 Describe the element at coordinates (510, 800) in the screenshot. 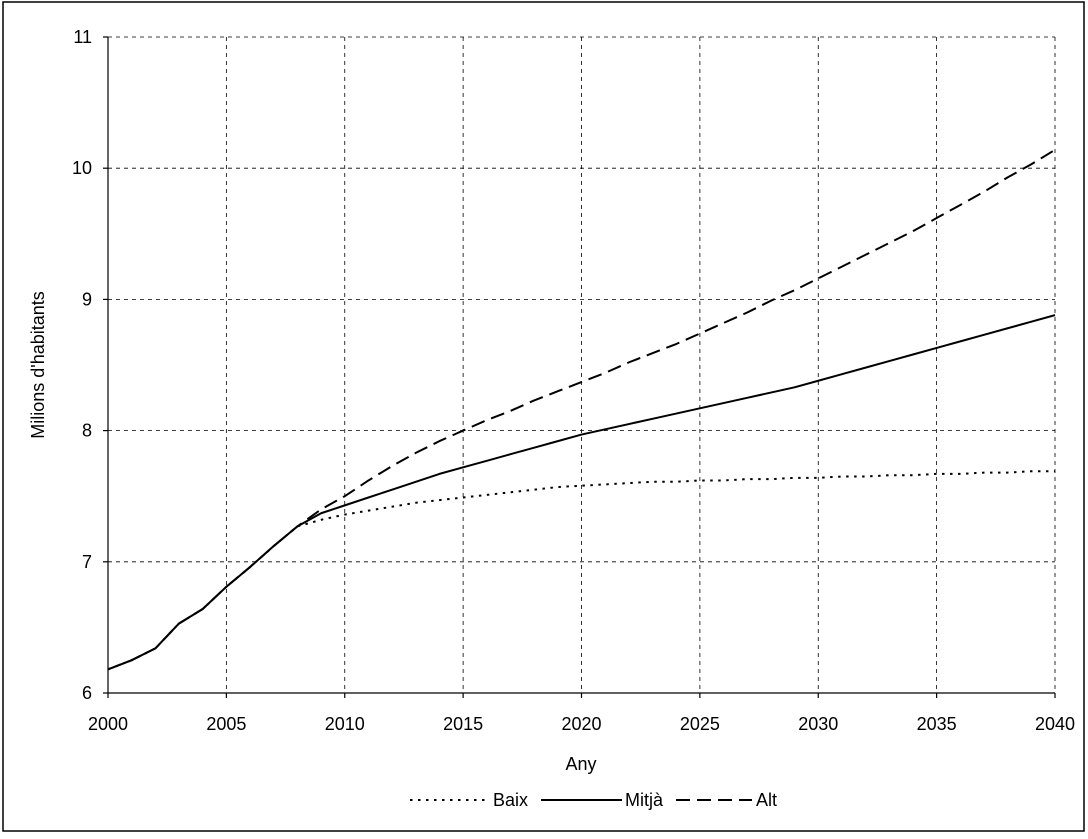

I see `legend-label-baix: Baix` at that location.